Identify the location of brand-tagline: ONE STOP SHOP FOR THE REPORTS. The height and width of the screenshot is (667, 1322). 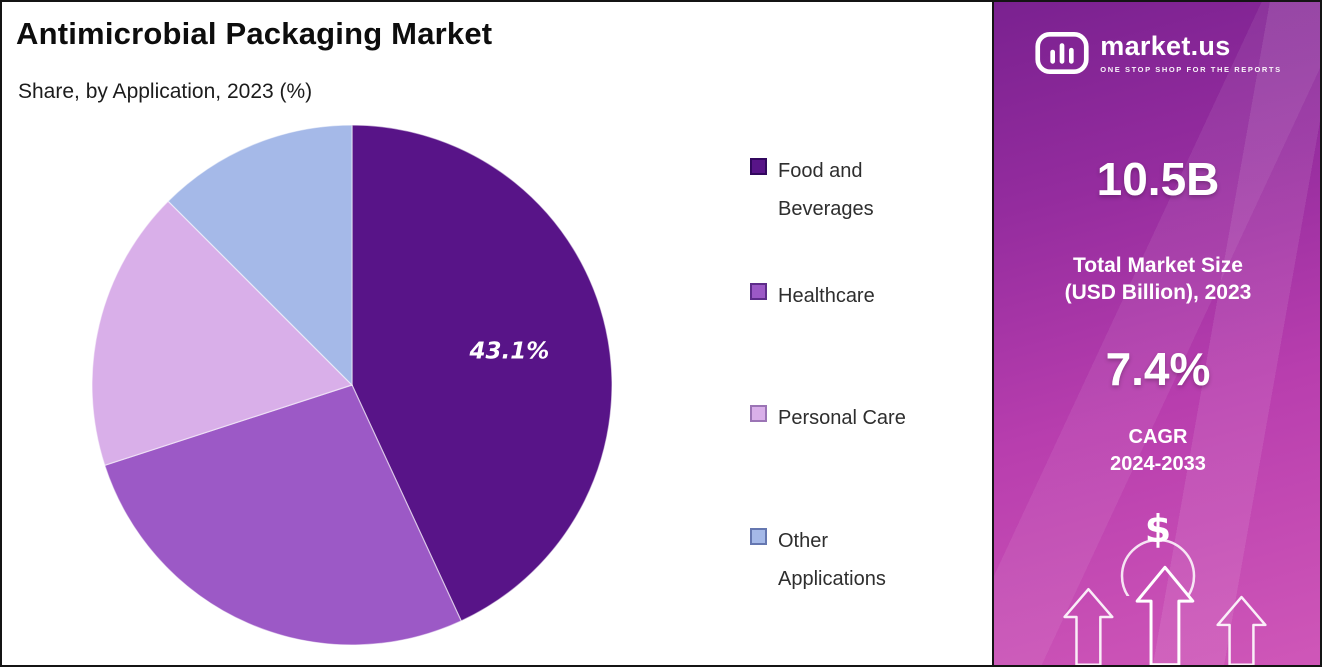
(1191, 69).